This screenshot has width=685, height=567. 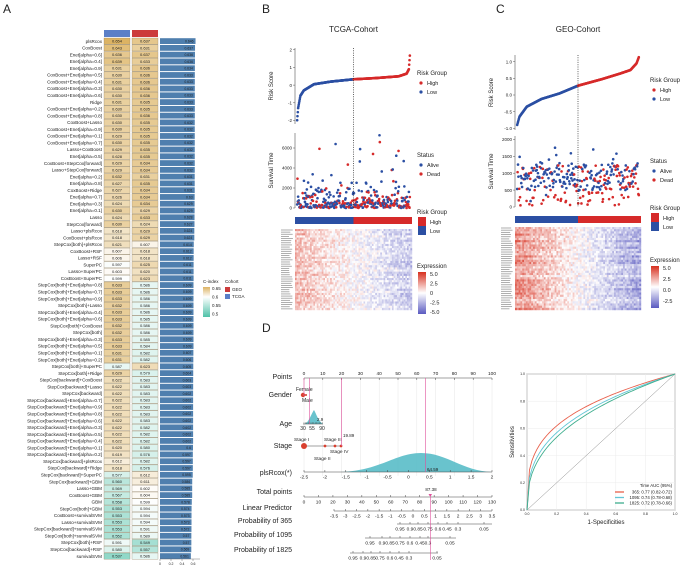 I want to click on mean-cindex-label: 0.585, so click(x=186, y=489).